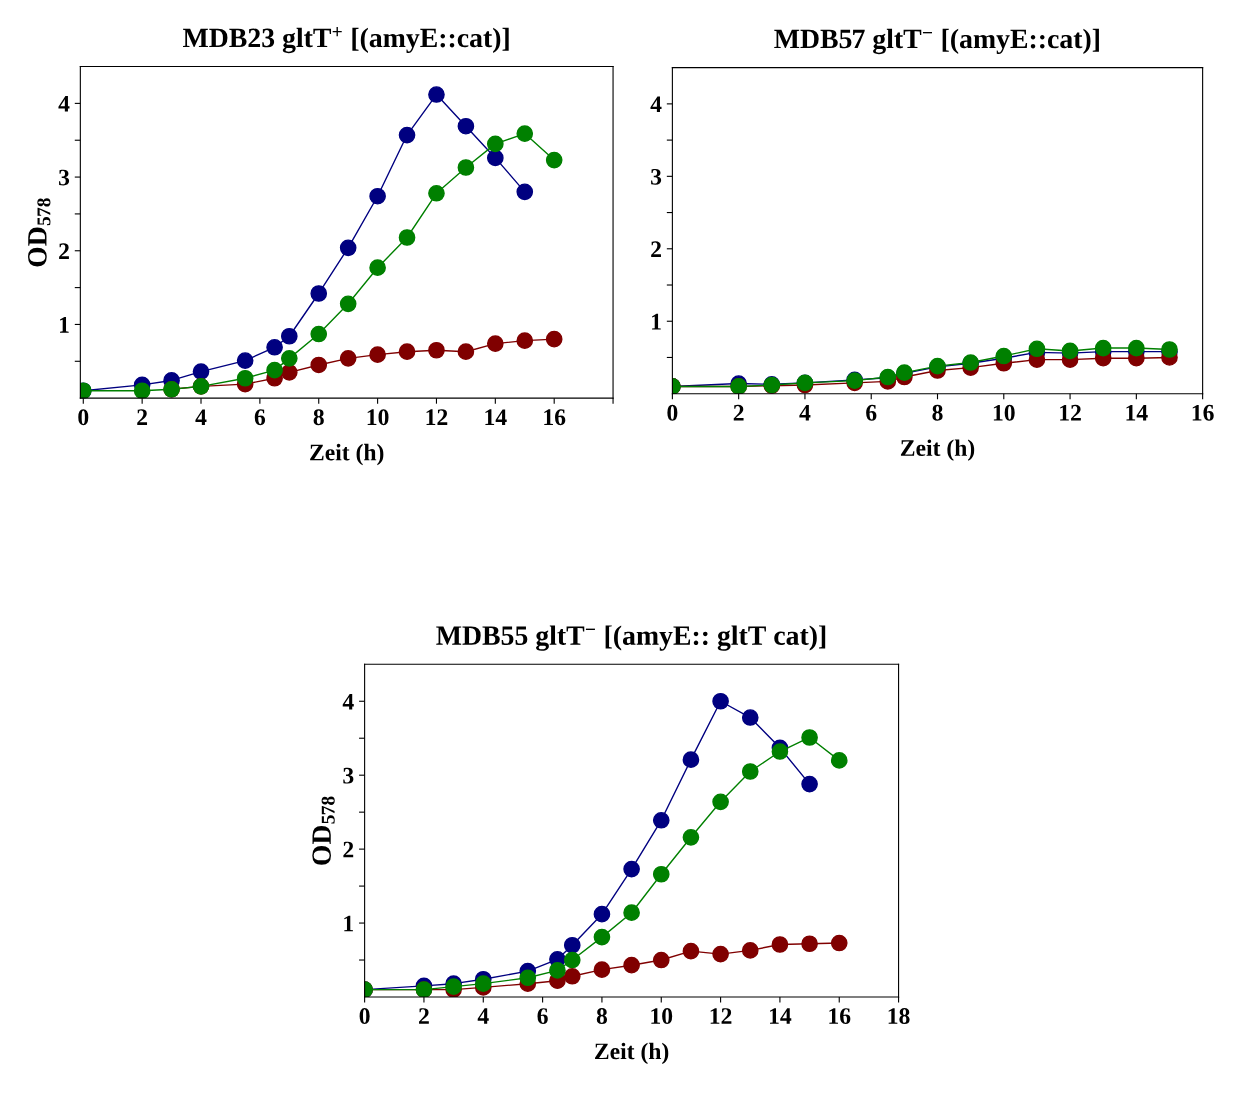 The height and width of the screenshot is (1109, 1236). I want to click on x-tick-label: 2, so click(424, 1016).